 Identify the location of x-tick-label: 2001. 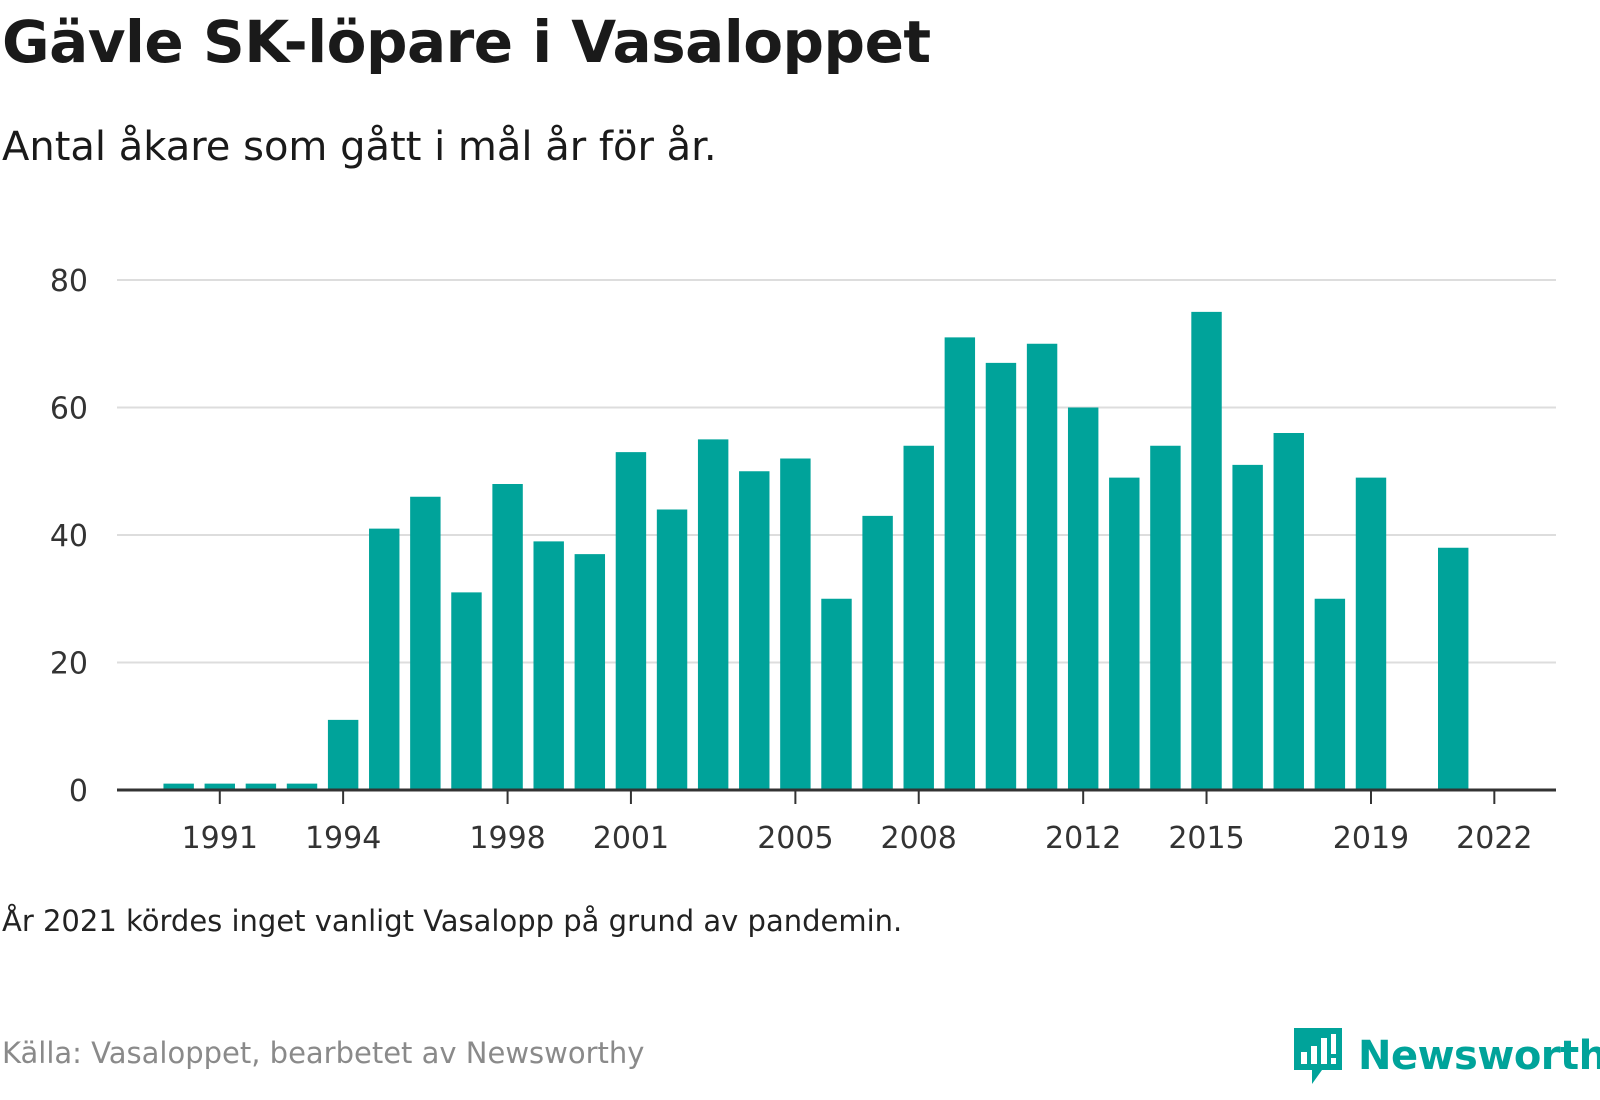
(631, 838).